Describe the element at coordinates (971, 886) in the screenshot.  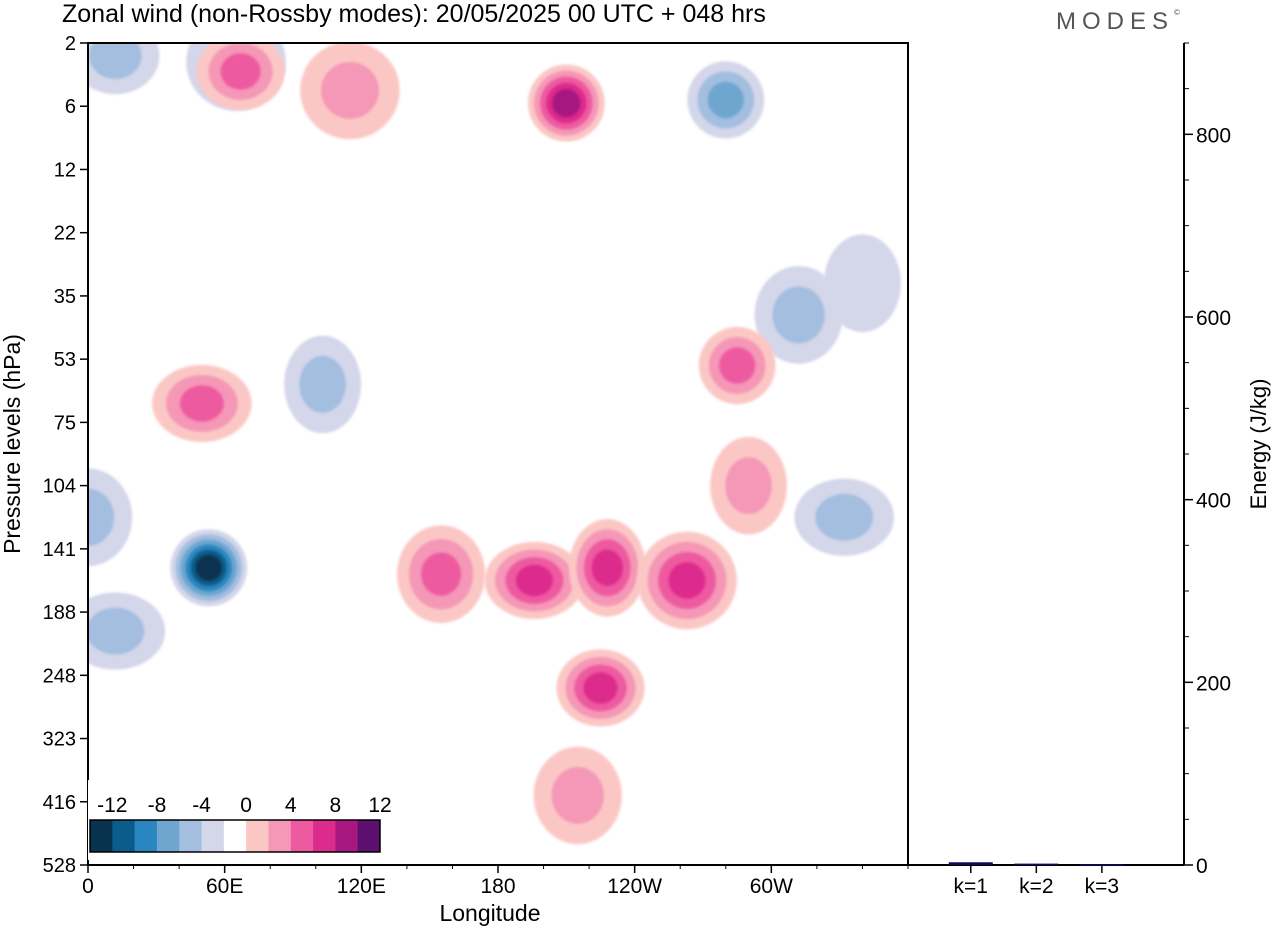
I see `category-label: k=1` at that location.